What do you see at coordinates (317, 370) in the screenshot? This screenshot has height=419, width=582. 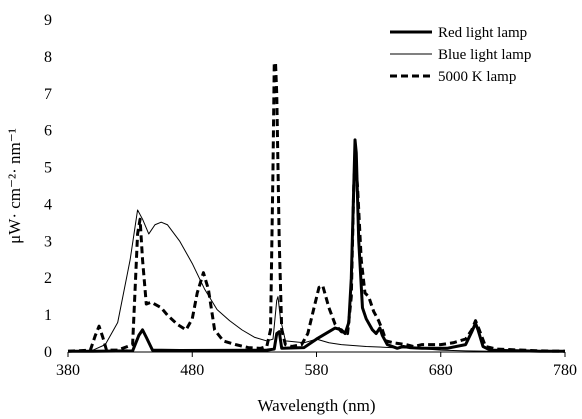 I see `x-tick-label: 580` at bounding box center [317, 370].